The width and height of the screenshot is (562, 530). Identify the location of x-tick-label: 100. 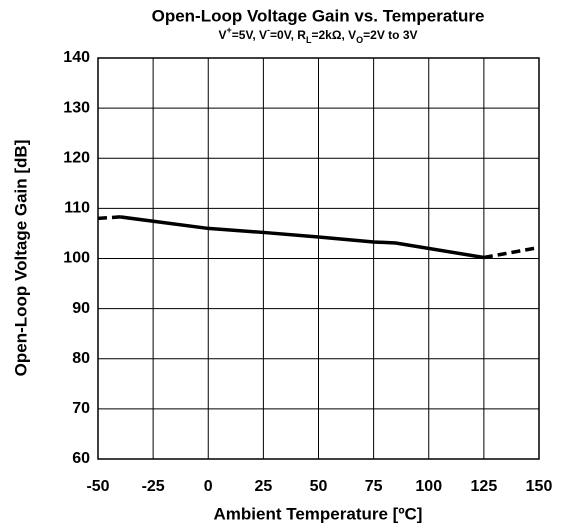
(428, 486).